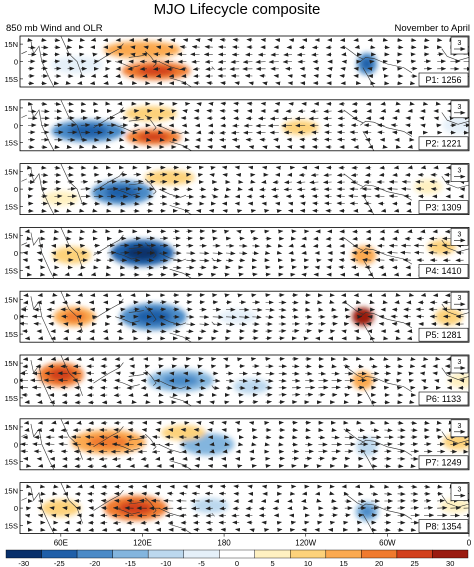 Image resolution: width=474 pixels, height=567 pixels. Describe the element at coordinates (443, 143) in the screenshot. I see `phase-label: P2: 1221` at that location.